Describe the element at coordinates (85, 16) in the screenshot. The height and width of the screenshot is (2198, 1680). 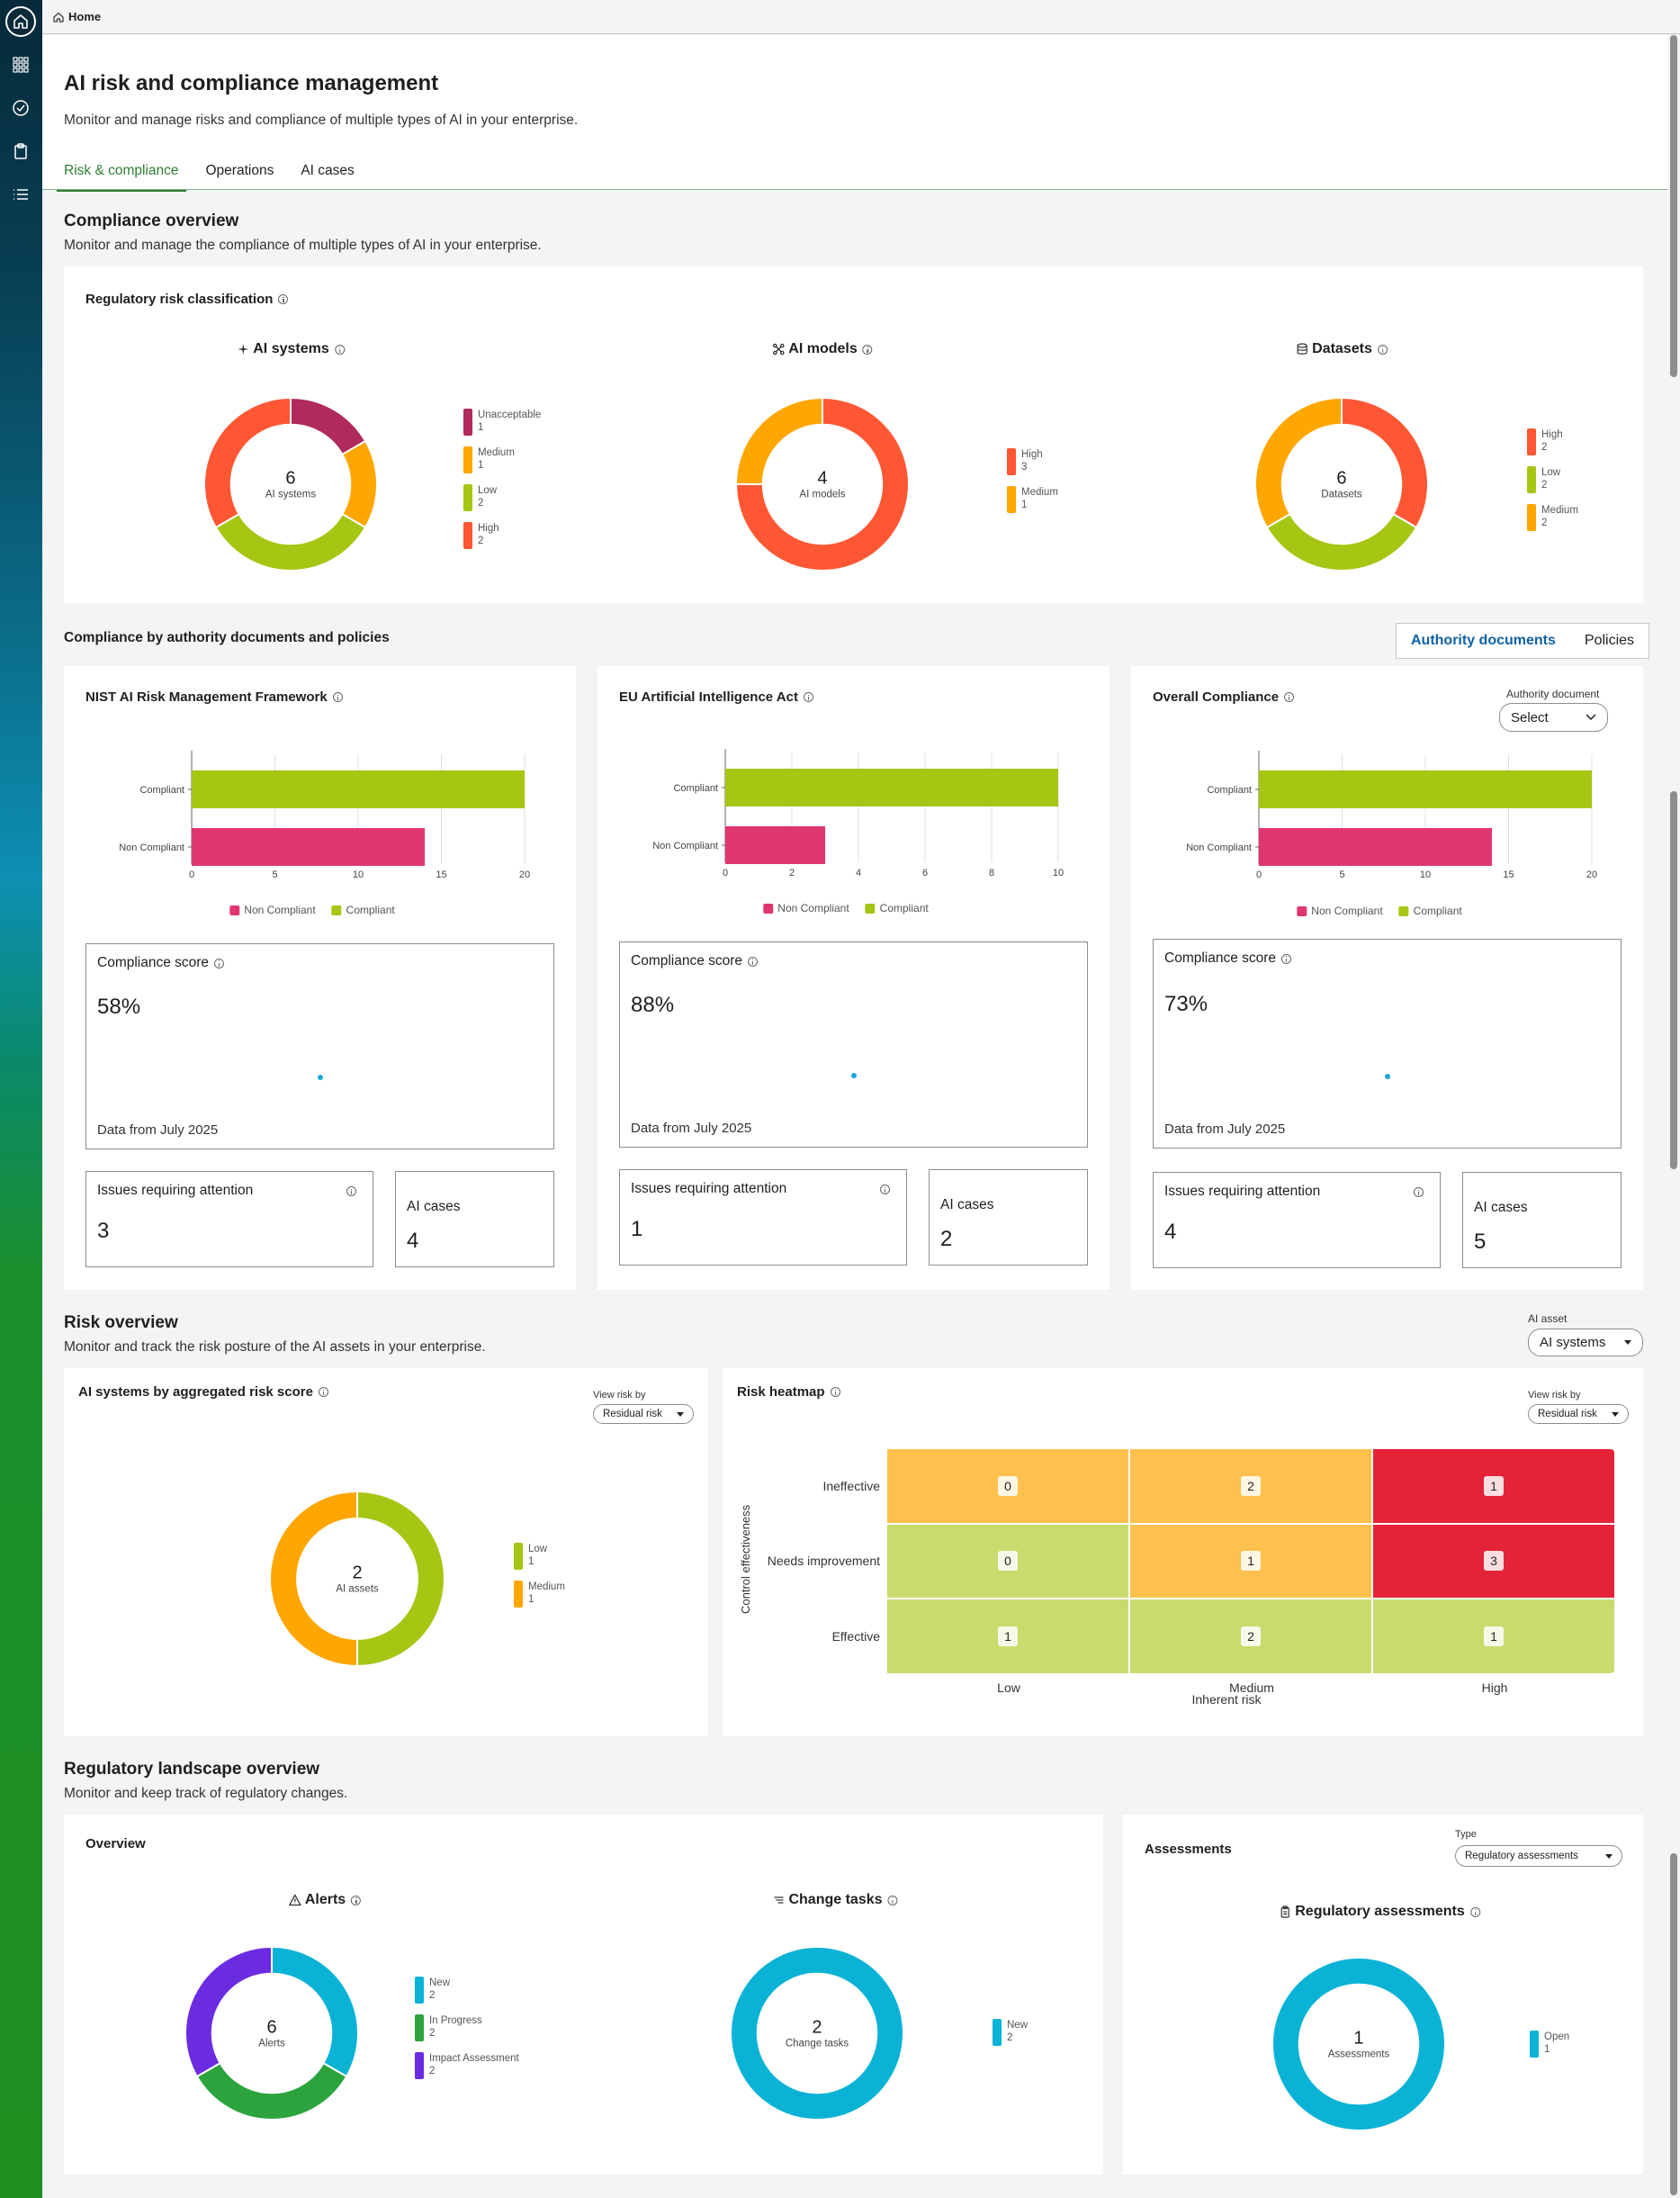
I see `breadcrumb-home-link: Home` at that location.